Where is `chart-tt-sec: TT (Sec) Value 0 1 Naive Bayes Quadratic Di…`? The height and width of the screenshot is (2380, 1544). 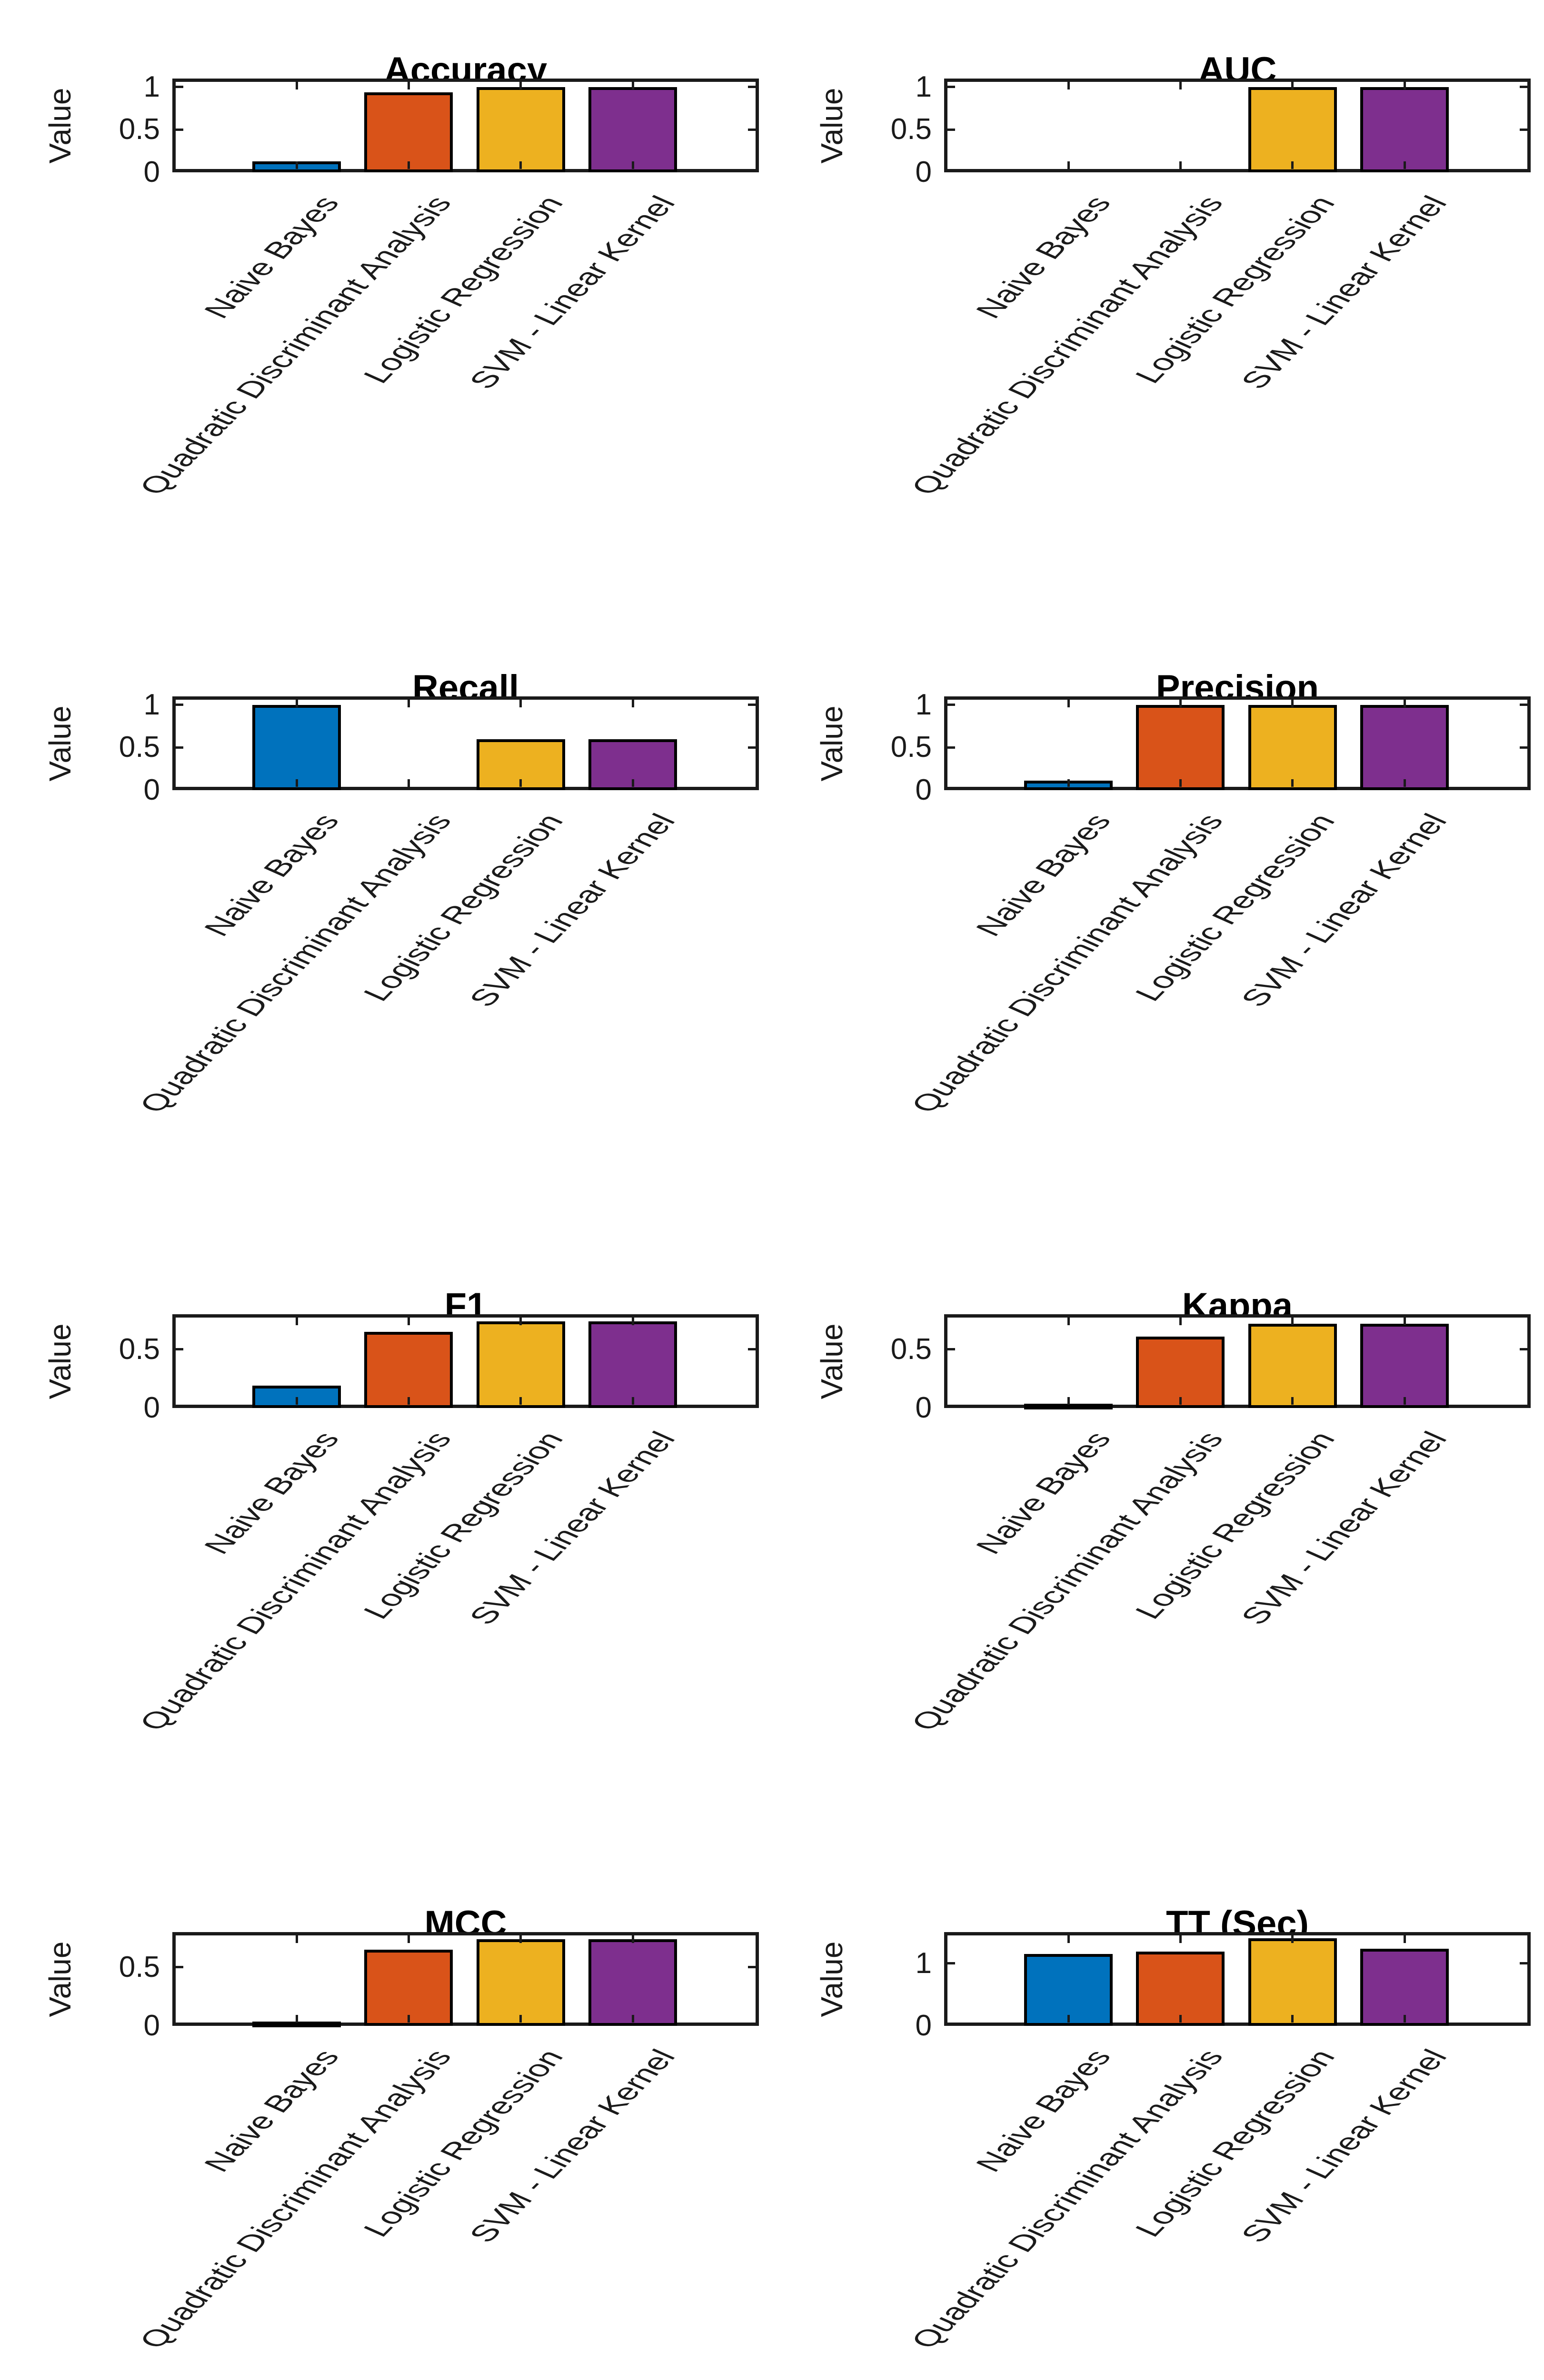 chart-tt-sec: TT (Sec) Value 0 1 Naive Bayes Quadratic Di… is located at coordinates (1158, 2117).